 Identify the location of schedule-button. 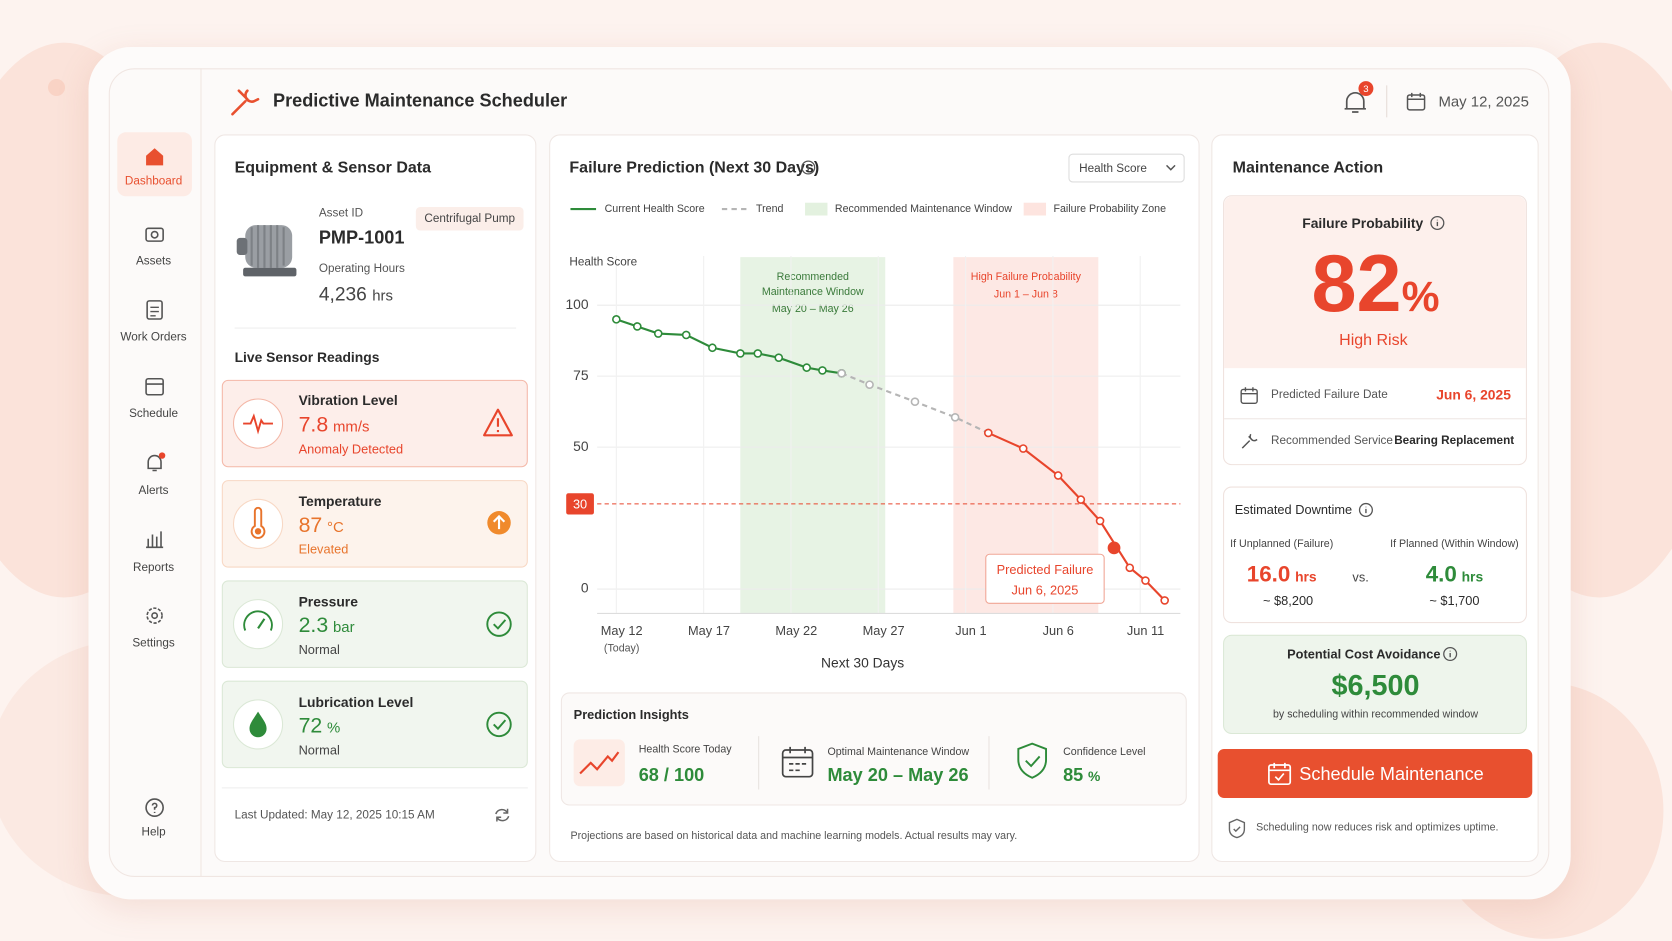
(1375, 773).